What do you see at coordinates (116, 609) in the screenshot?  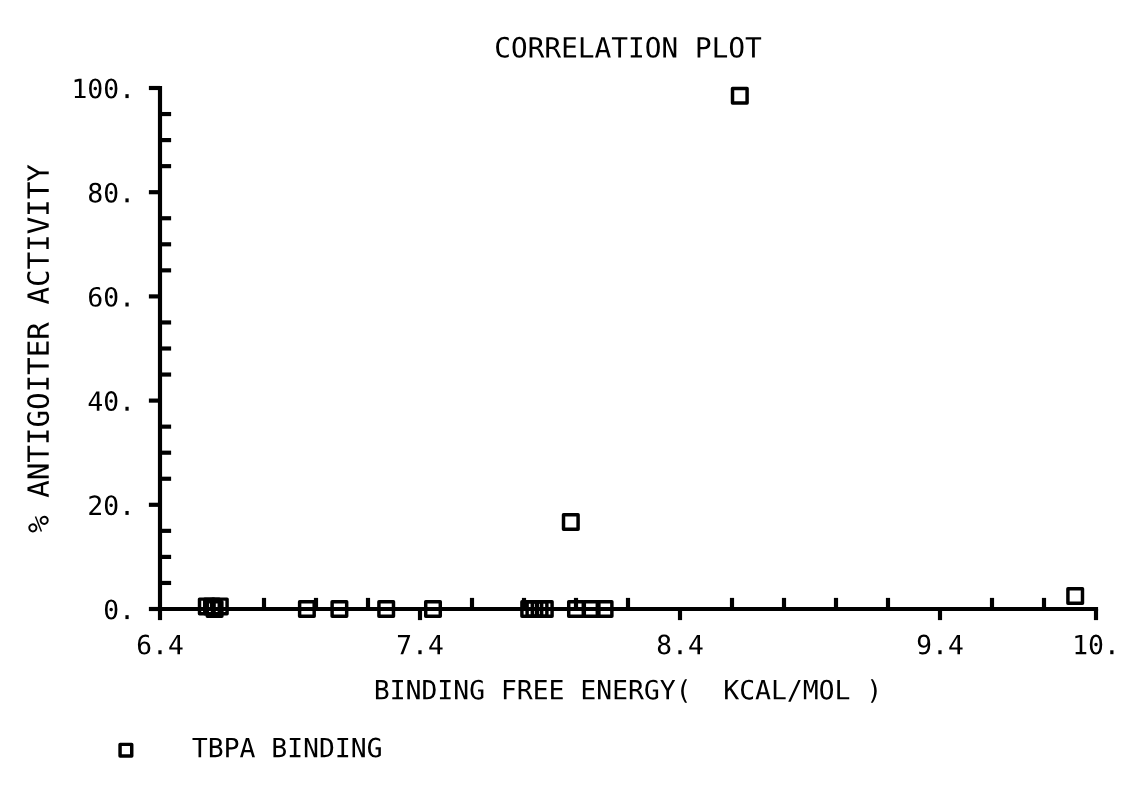 I see `y-tick-label: 0.` at bounding box center [116, 609].